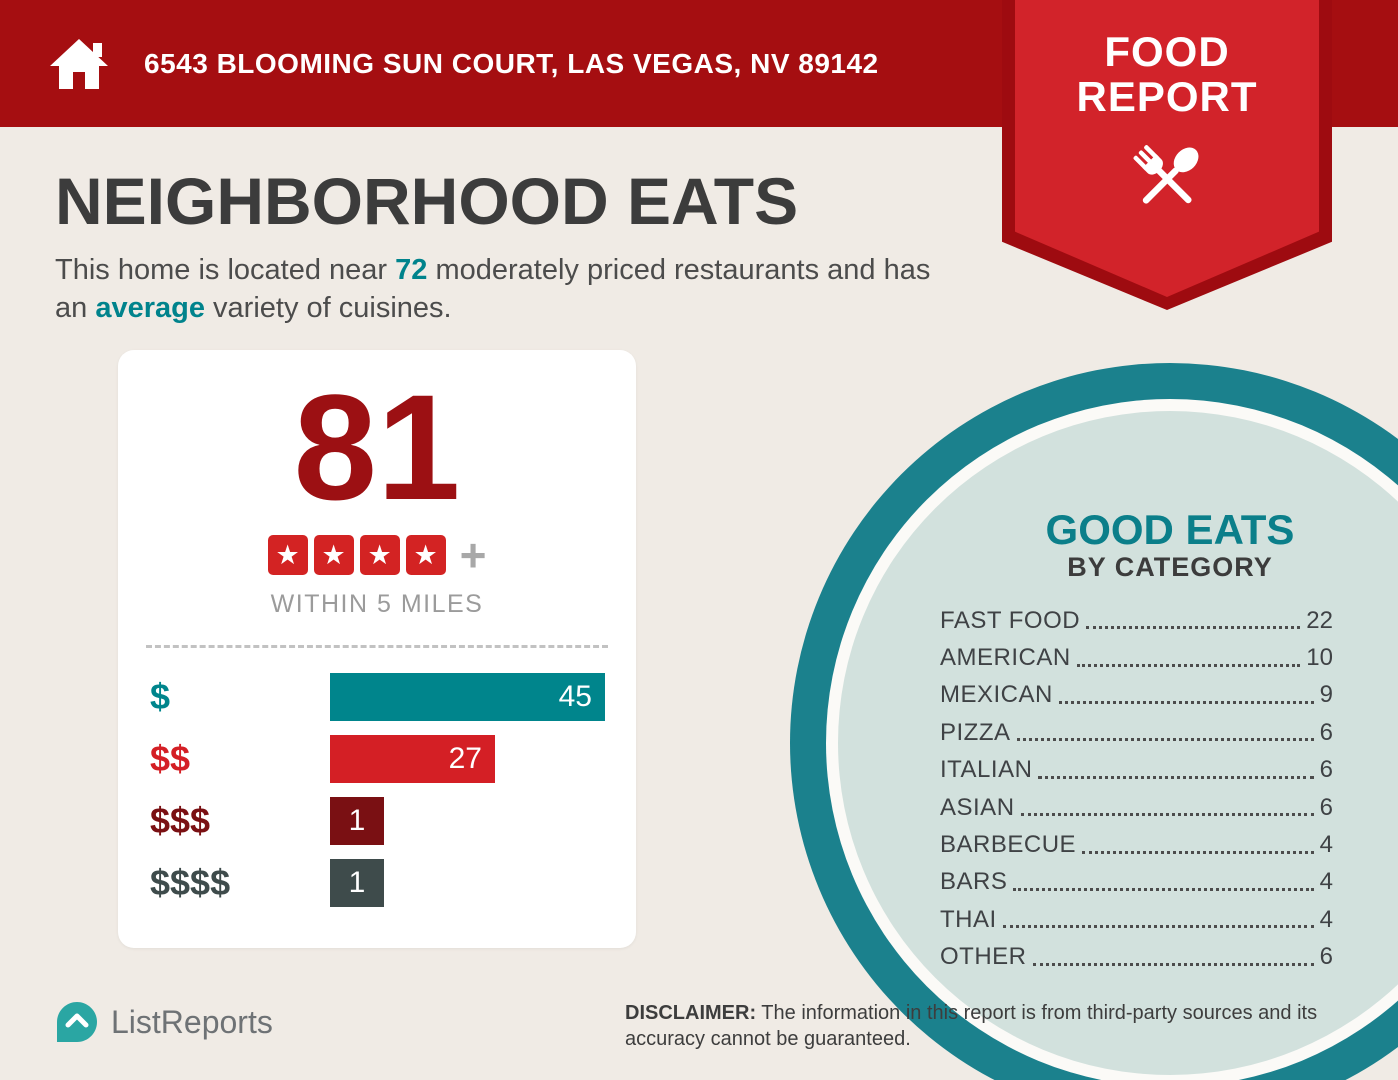 This screenshot has height=1080, width=1398. I want to click on good-eats-title: GOOD EATS, so click(1170, 529).